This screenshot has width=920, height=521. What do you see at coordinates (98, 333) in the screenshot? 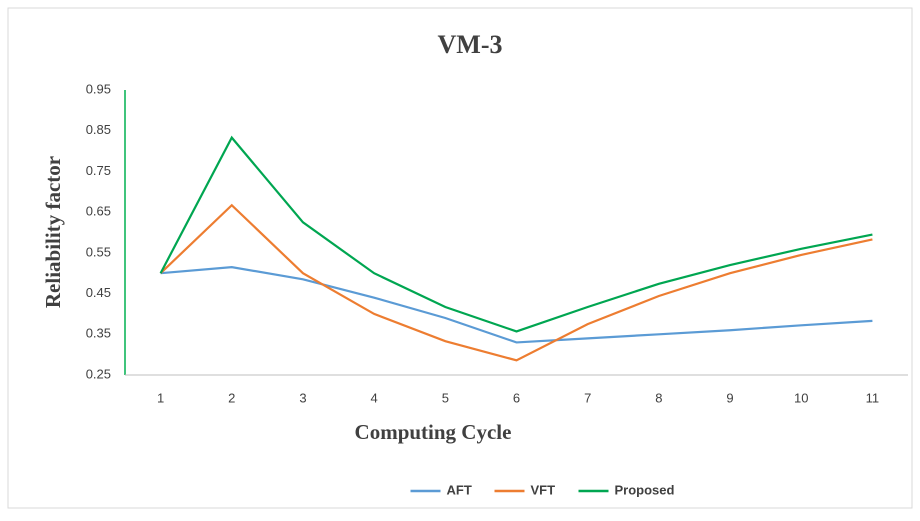
I see `y-tick-label: 0.35` at bounding box center [98, 333].